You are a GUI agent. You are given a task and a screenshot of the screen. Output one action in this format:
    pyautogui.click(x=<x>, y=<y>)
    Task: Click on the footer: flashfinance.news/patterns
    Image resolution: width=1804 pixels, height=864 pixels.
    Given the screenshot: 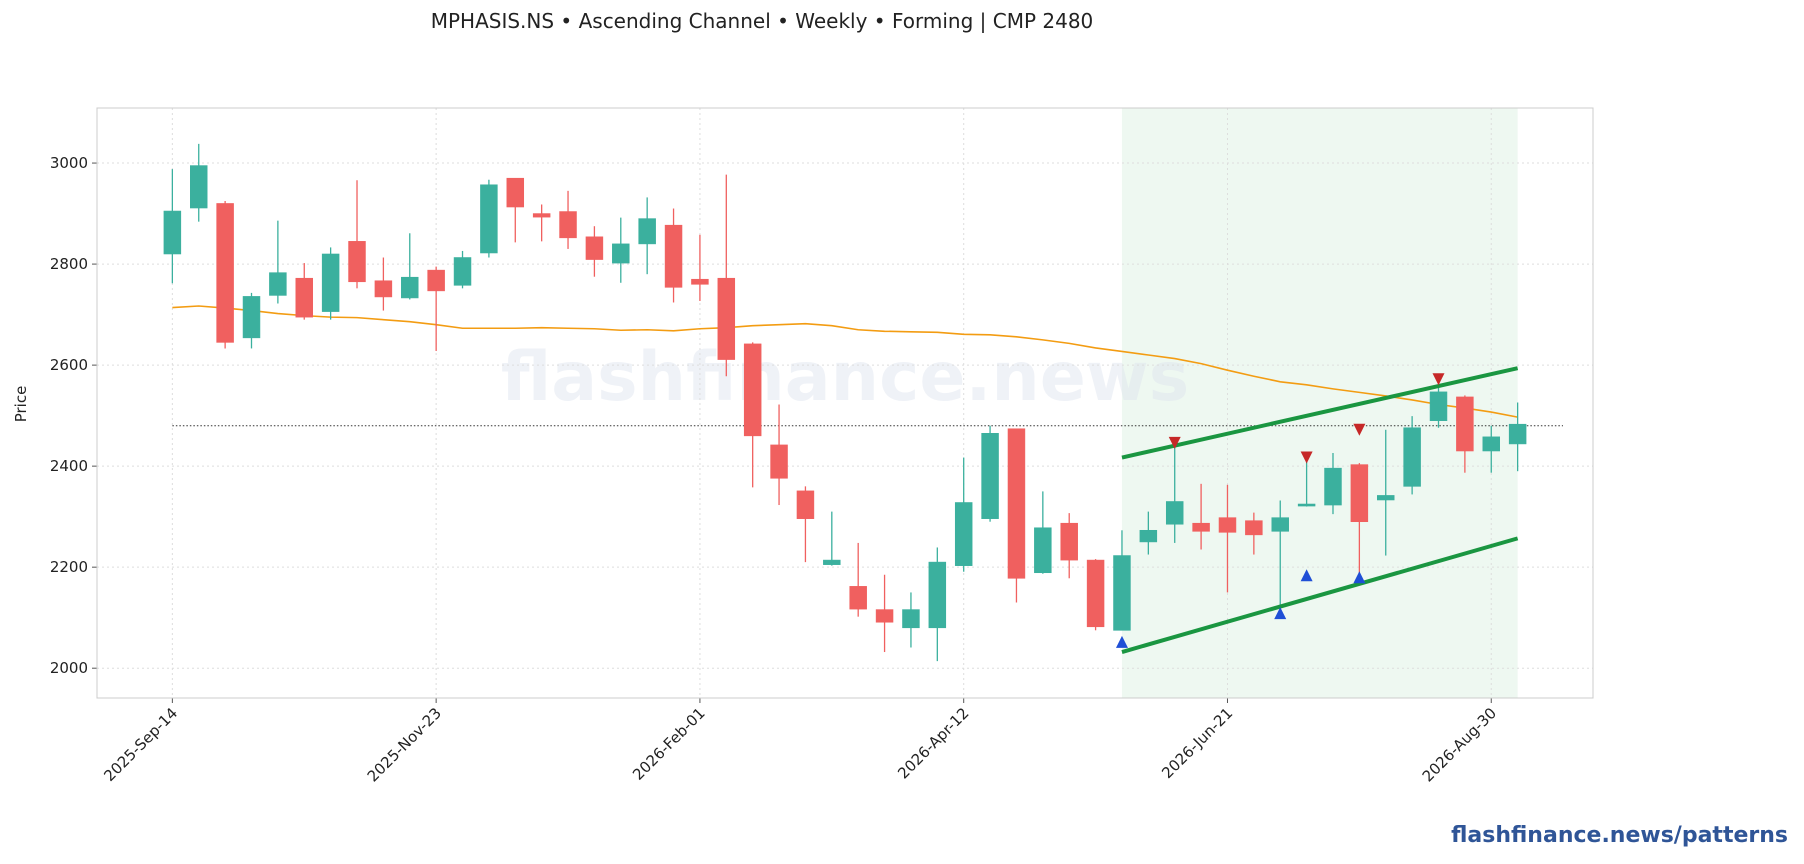 What is the action you would take?
    pyautogui.click(x=1619, y=835)
    